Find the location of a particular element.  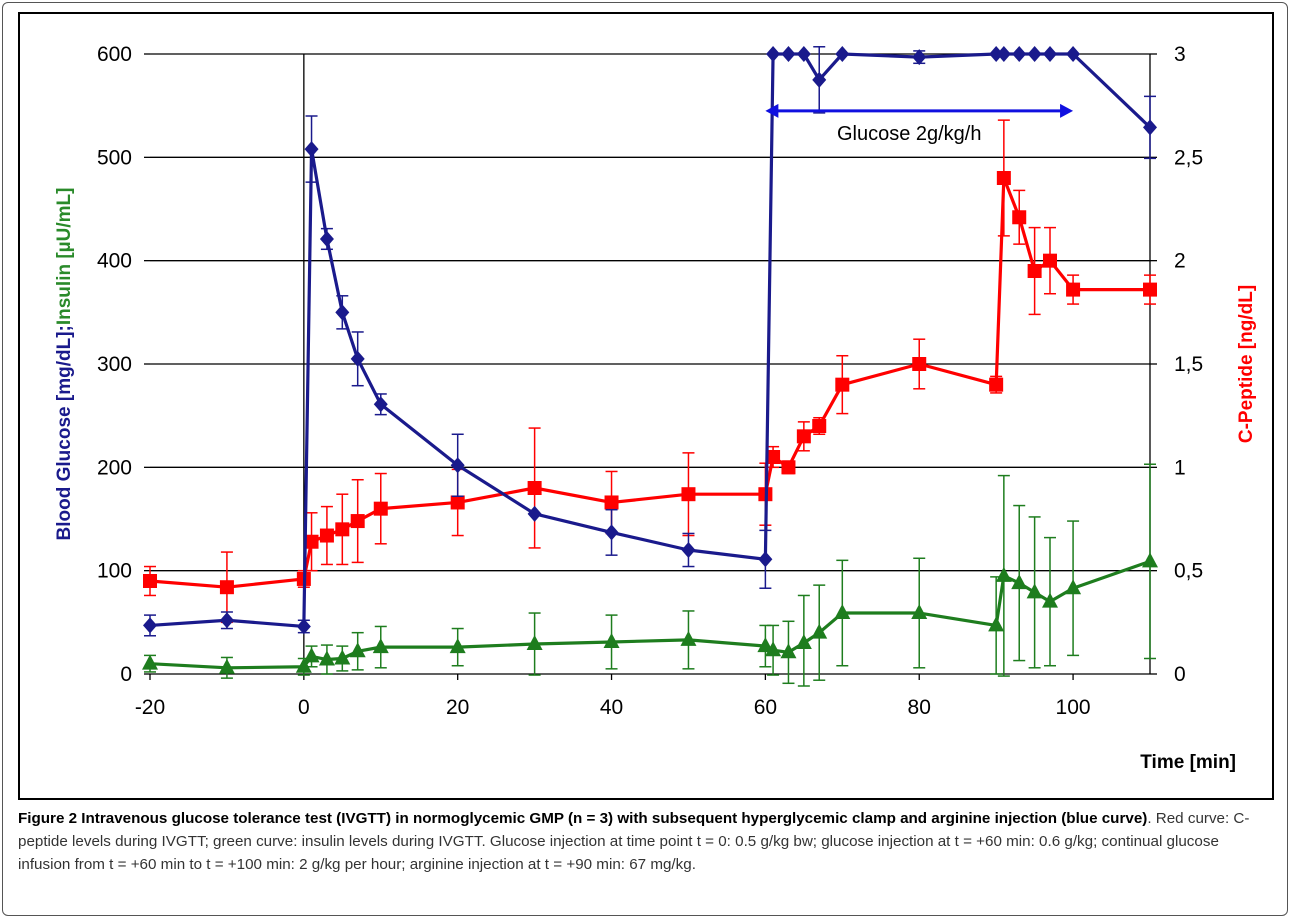

y-left-tick-label: 300 is located at coordinates (114, 364).